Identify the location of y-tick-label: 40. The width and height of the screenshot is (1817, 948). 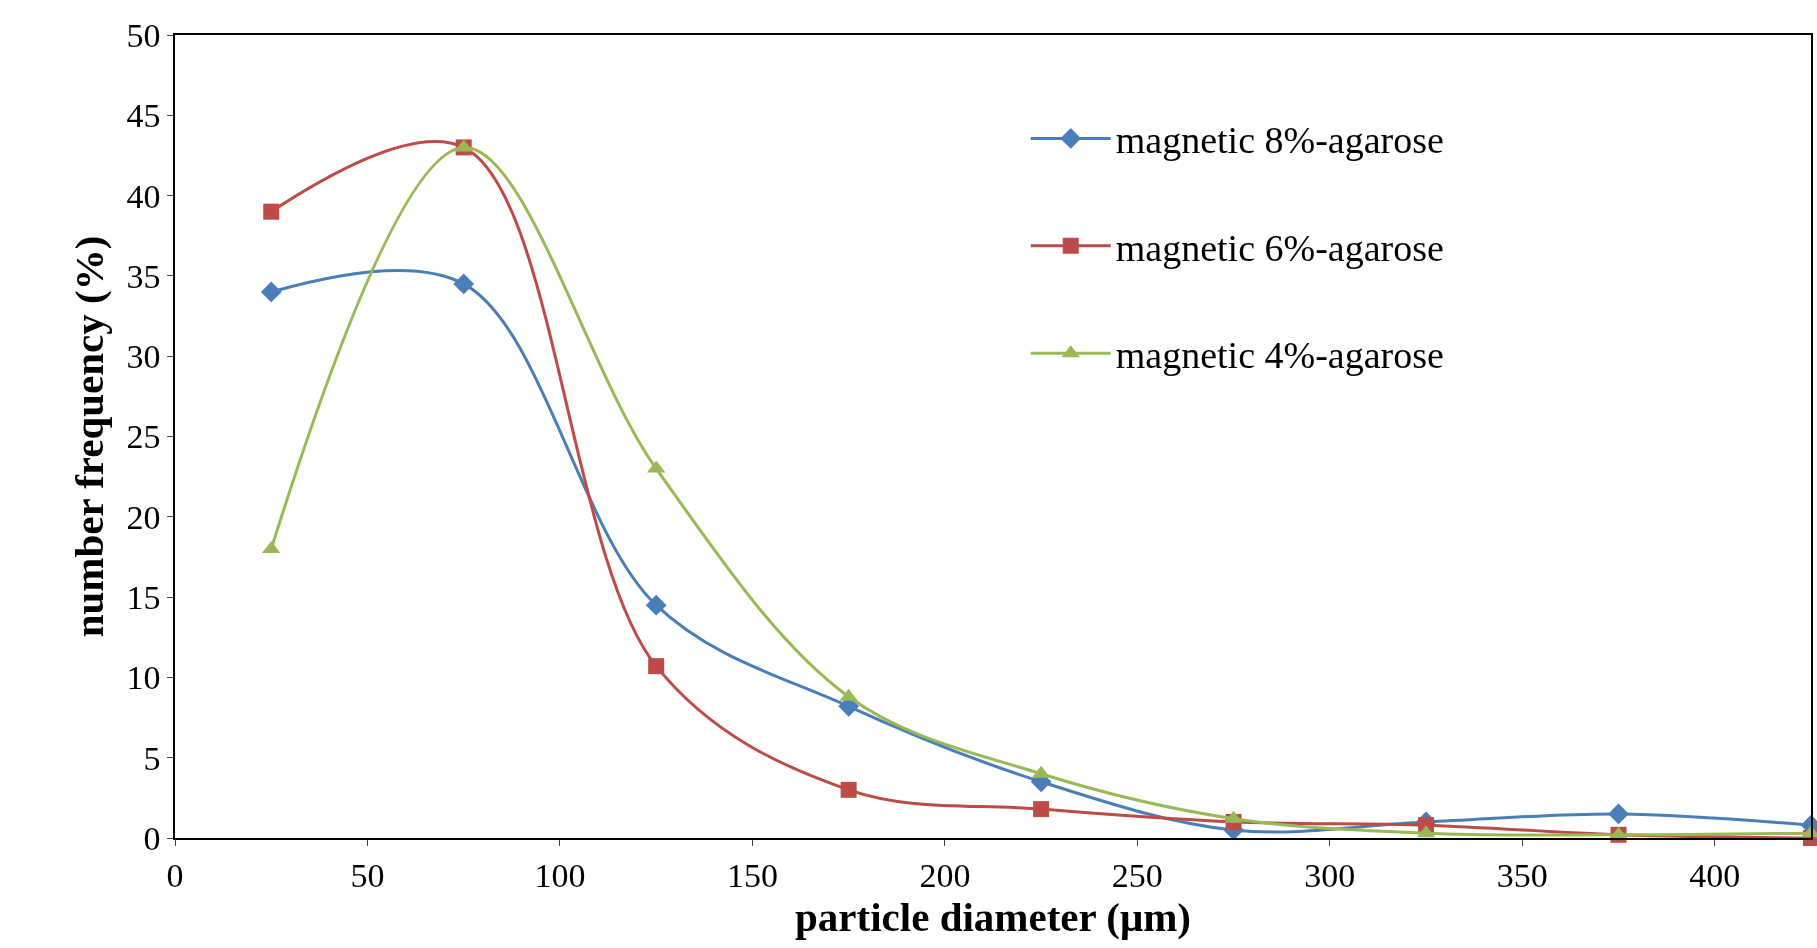
(143, 196).